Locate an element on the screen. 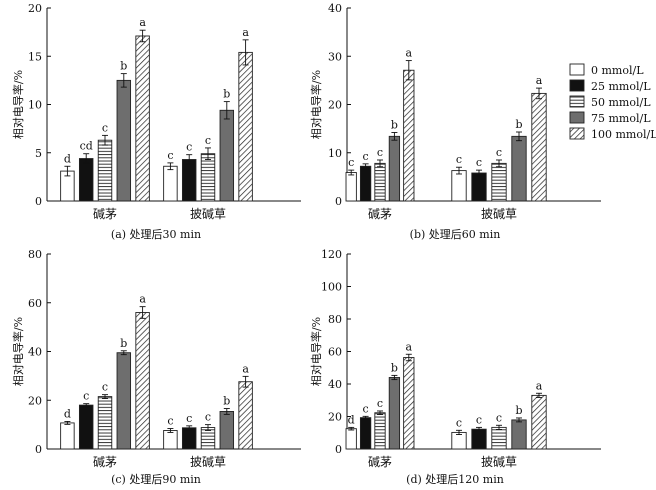  legend-label: 50 mmol/L is located at coordinates (621, 102).